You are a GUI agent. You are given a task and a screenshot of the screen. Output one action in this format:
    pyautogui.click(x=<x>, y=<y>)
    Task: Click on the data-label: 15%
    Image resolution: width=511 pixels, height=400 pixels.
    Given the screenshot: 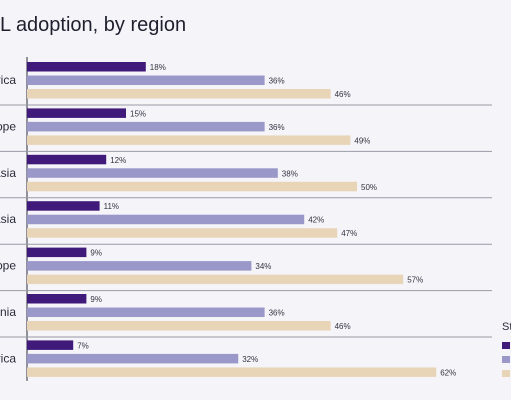 What is the action you would take?
    pyautogui.click(x=138, y=113)
    